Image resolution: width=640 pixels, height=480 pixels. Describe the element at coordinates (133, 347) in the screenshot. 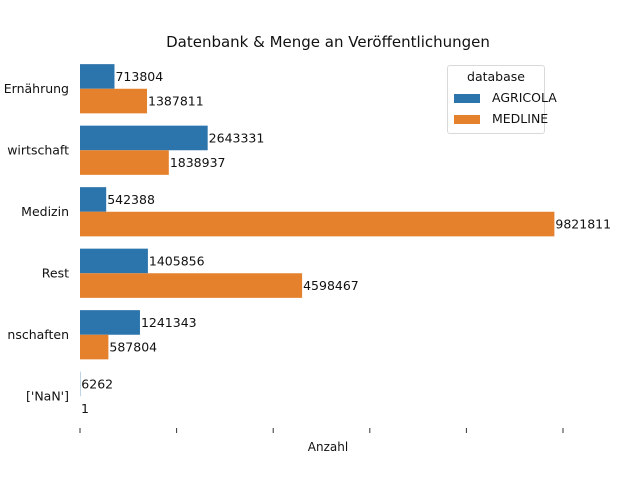

I see `bar-value-label: 587804` at that location.